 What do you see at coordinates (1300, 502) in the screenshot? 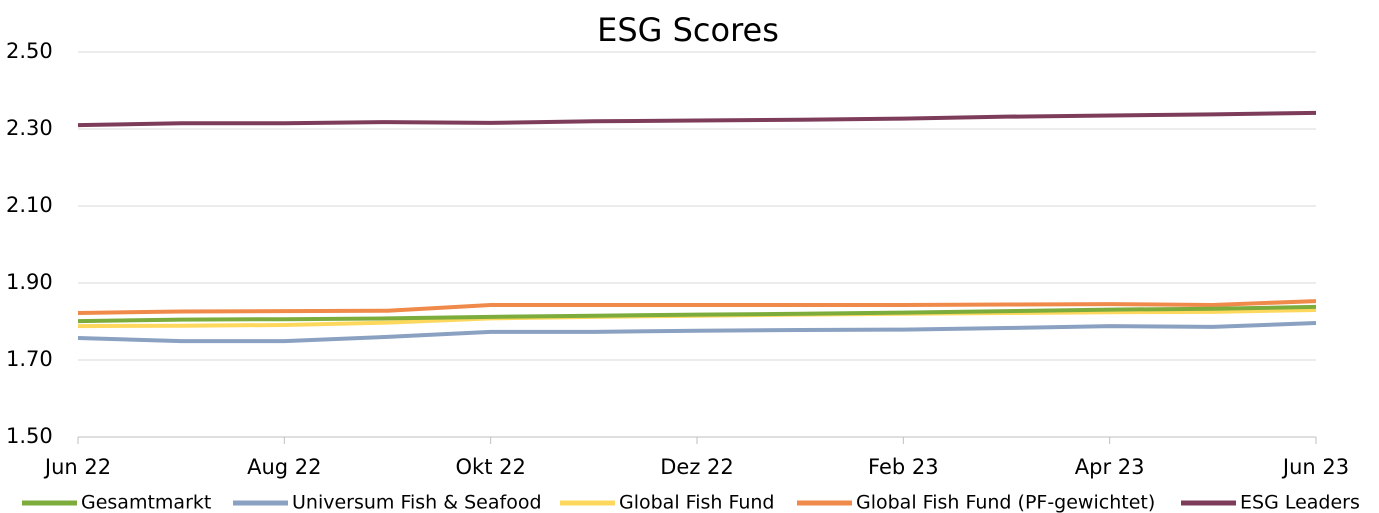
I see `legend-label: ESG Leaders` at bounding box center [1300, 502].